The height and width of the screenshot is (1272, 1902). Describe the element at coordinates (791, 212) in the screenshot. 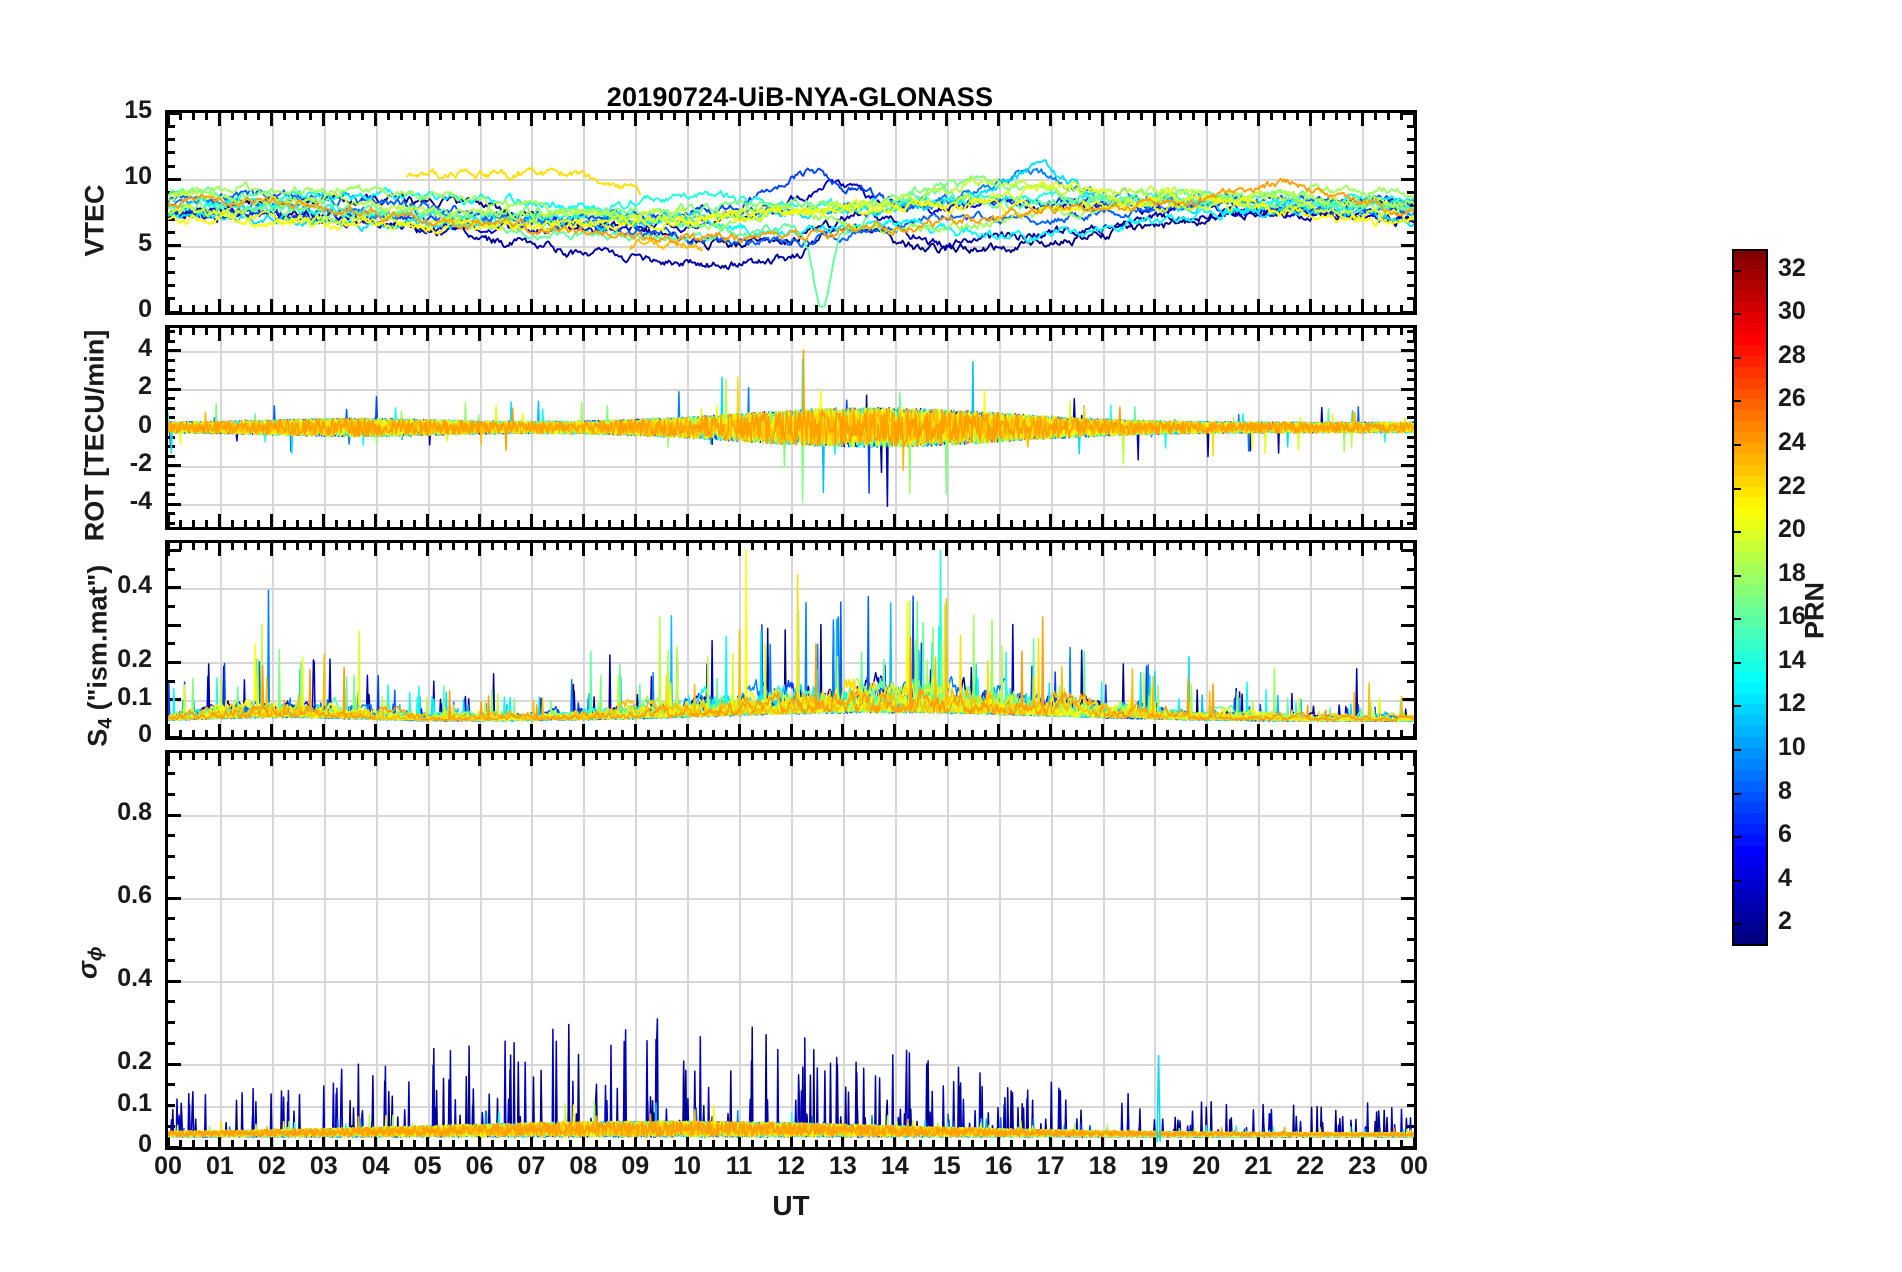

I see `panel-vtec` at that location.